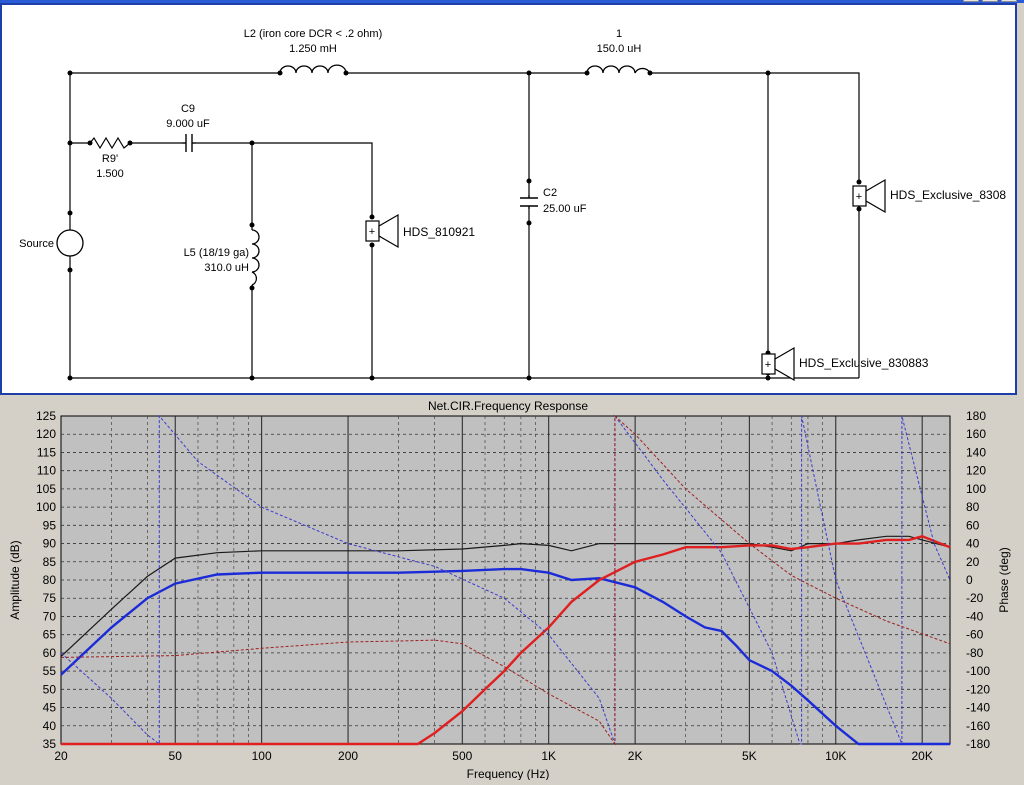 This screenshot has width=1024, height=785. What do you see at coordinates (619, 49) in the screenshot?
I see `l1-value: 150.0 uH` at bounding box center [619, 49].